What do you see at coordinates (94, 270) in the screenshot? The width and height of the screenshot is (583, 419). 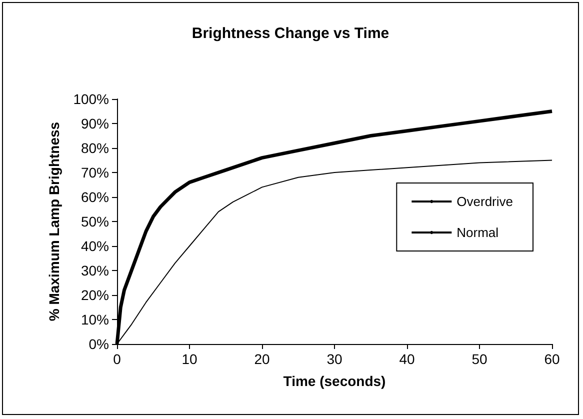 I see `y-tick-label: 30%` at bounding box center [94, 270].